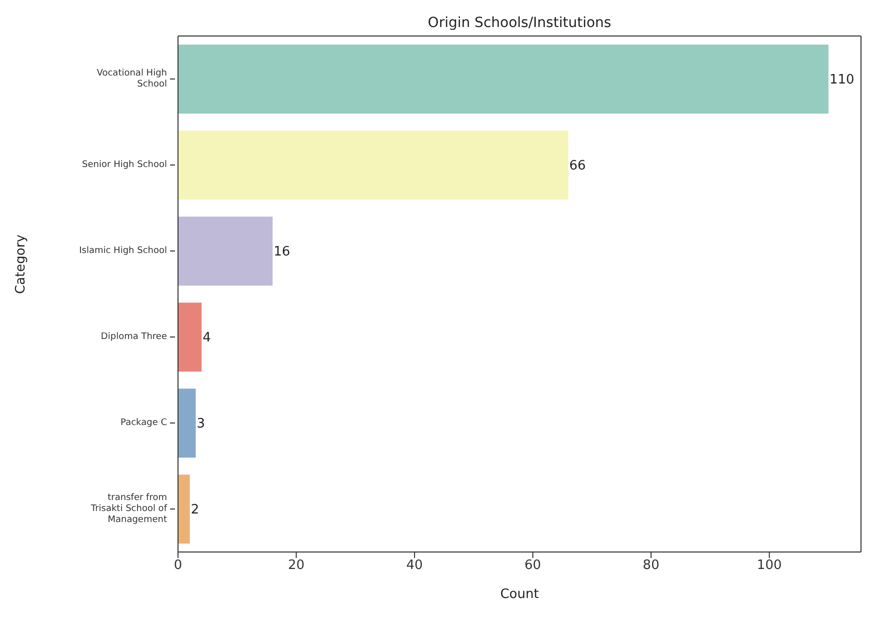  What do you see at coordinates (651, 566) in the screenshot?
I see `x-tick-label: 80` at bounding box center [651, 566].